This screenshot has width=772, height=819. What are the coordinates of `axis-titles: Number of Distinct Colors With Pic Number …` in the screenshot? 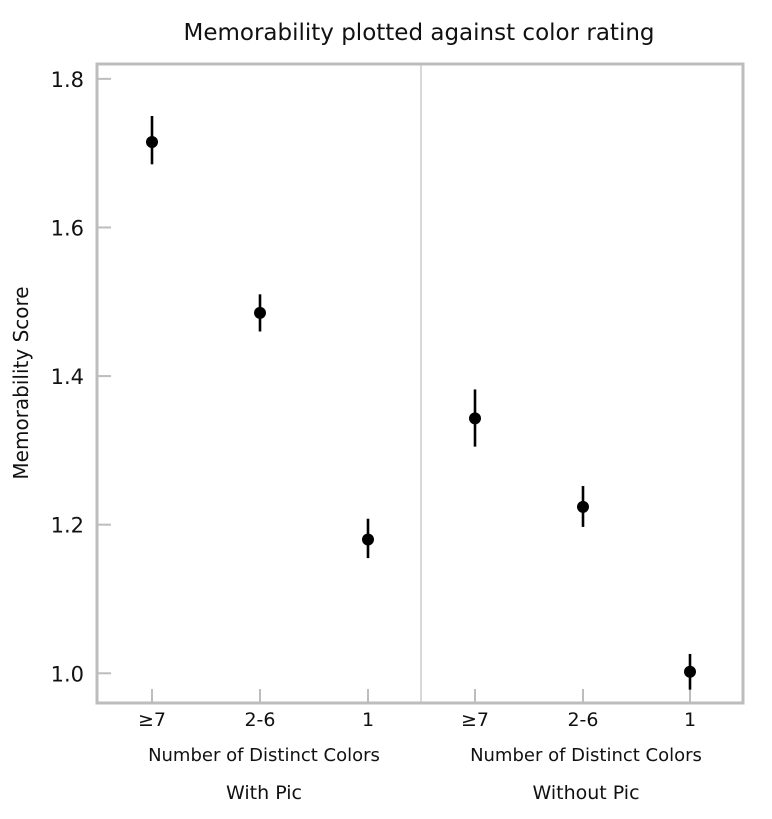 It's located at (425, 774).